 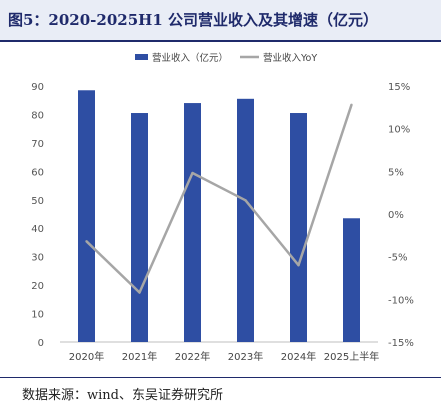 I want to click on y-left-tick-label: 90, so click(x=37, y=87).